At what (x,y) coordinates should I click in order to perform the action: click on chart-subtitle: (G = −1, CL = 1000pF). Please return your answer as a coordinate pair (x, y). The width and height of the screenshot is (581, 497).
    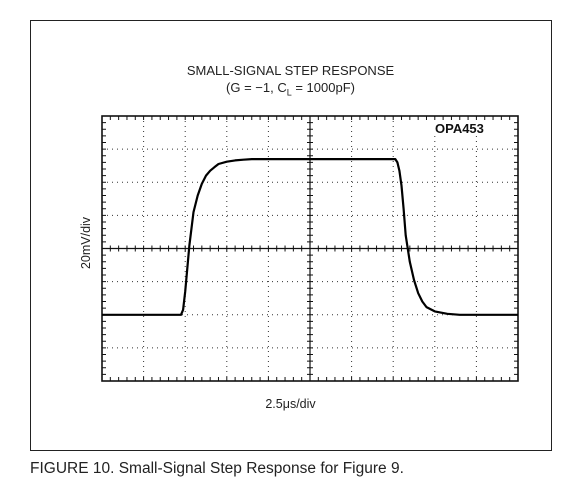
    Looking at the image, I should click on (290, 89).